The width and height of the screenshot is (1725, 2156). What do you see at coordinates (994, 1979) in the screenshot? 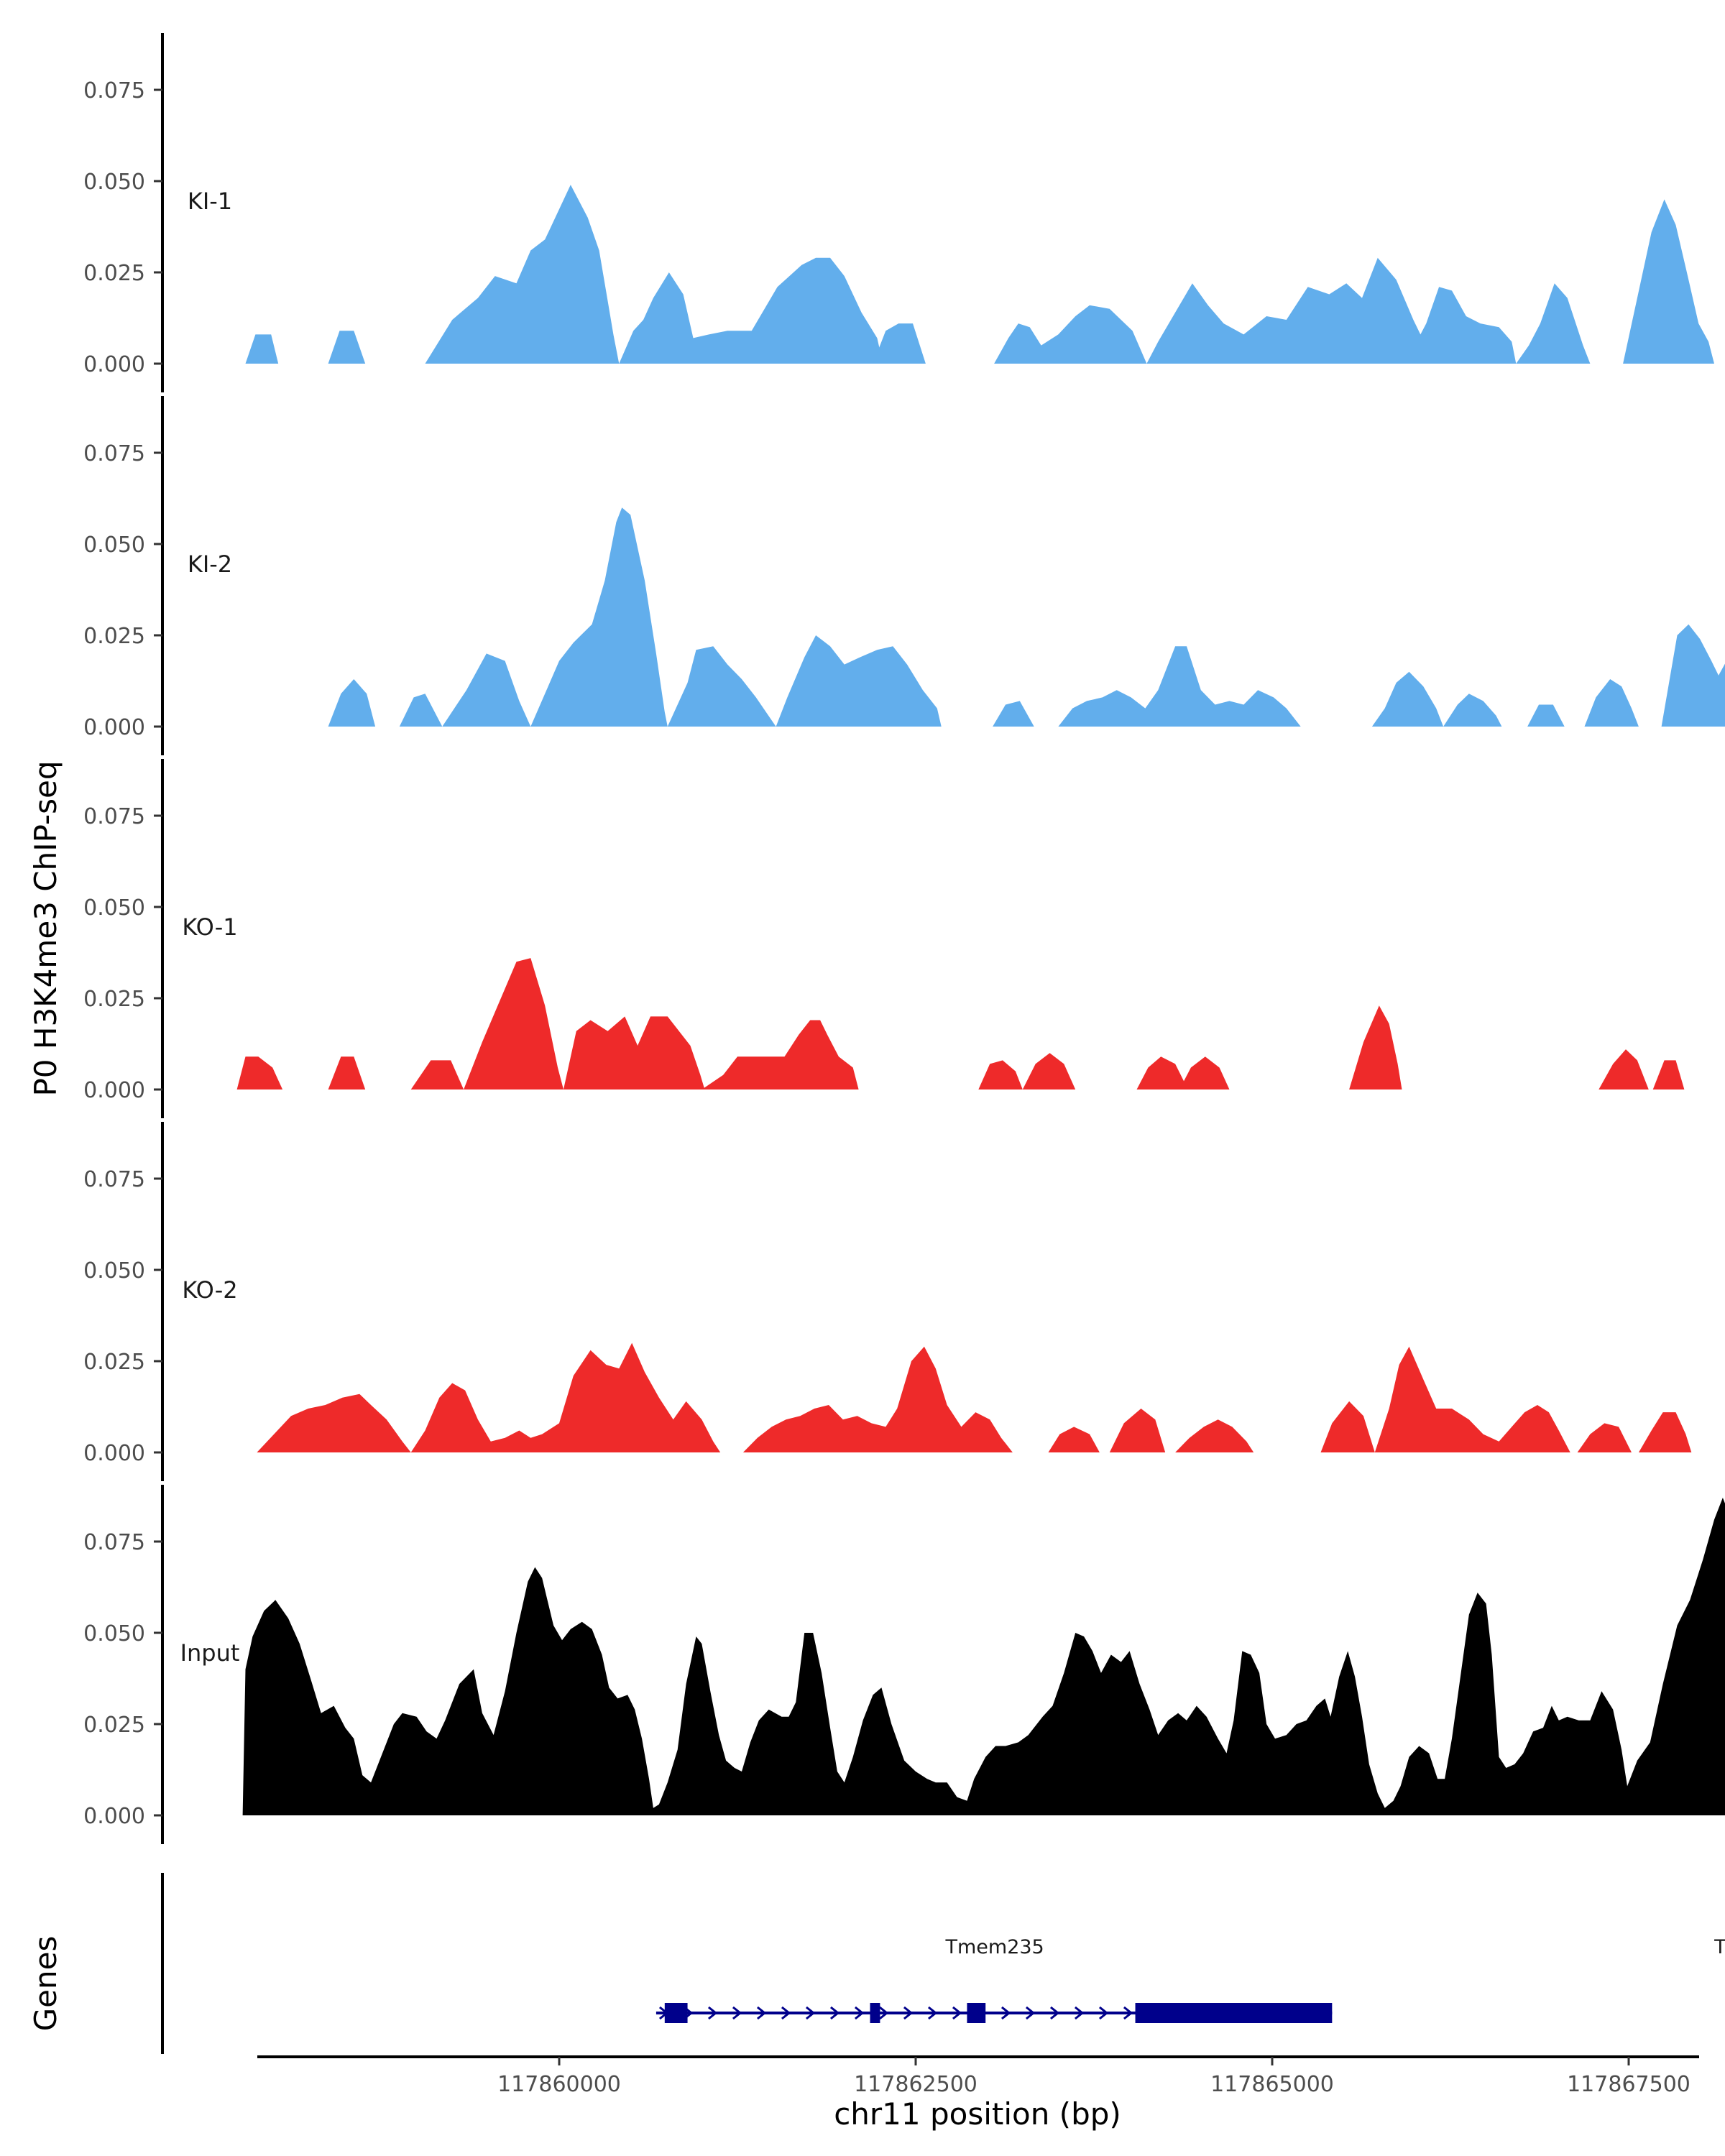
I see `gene-tmem235: Tmem235` at bounding box center [994, 1979].